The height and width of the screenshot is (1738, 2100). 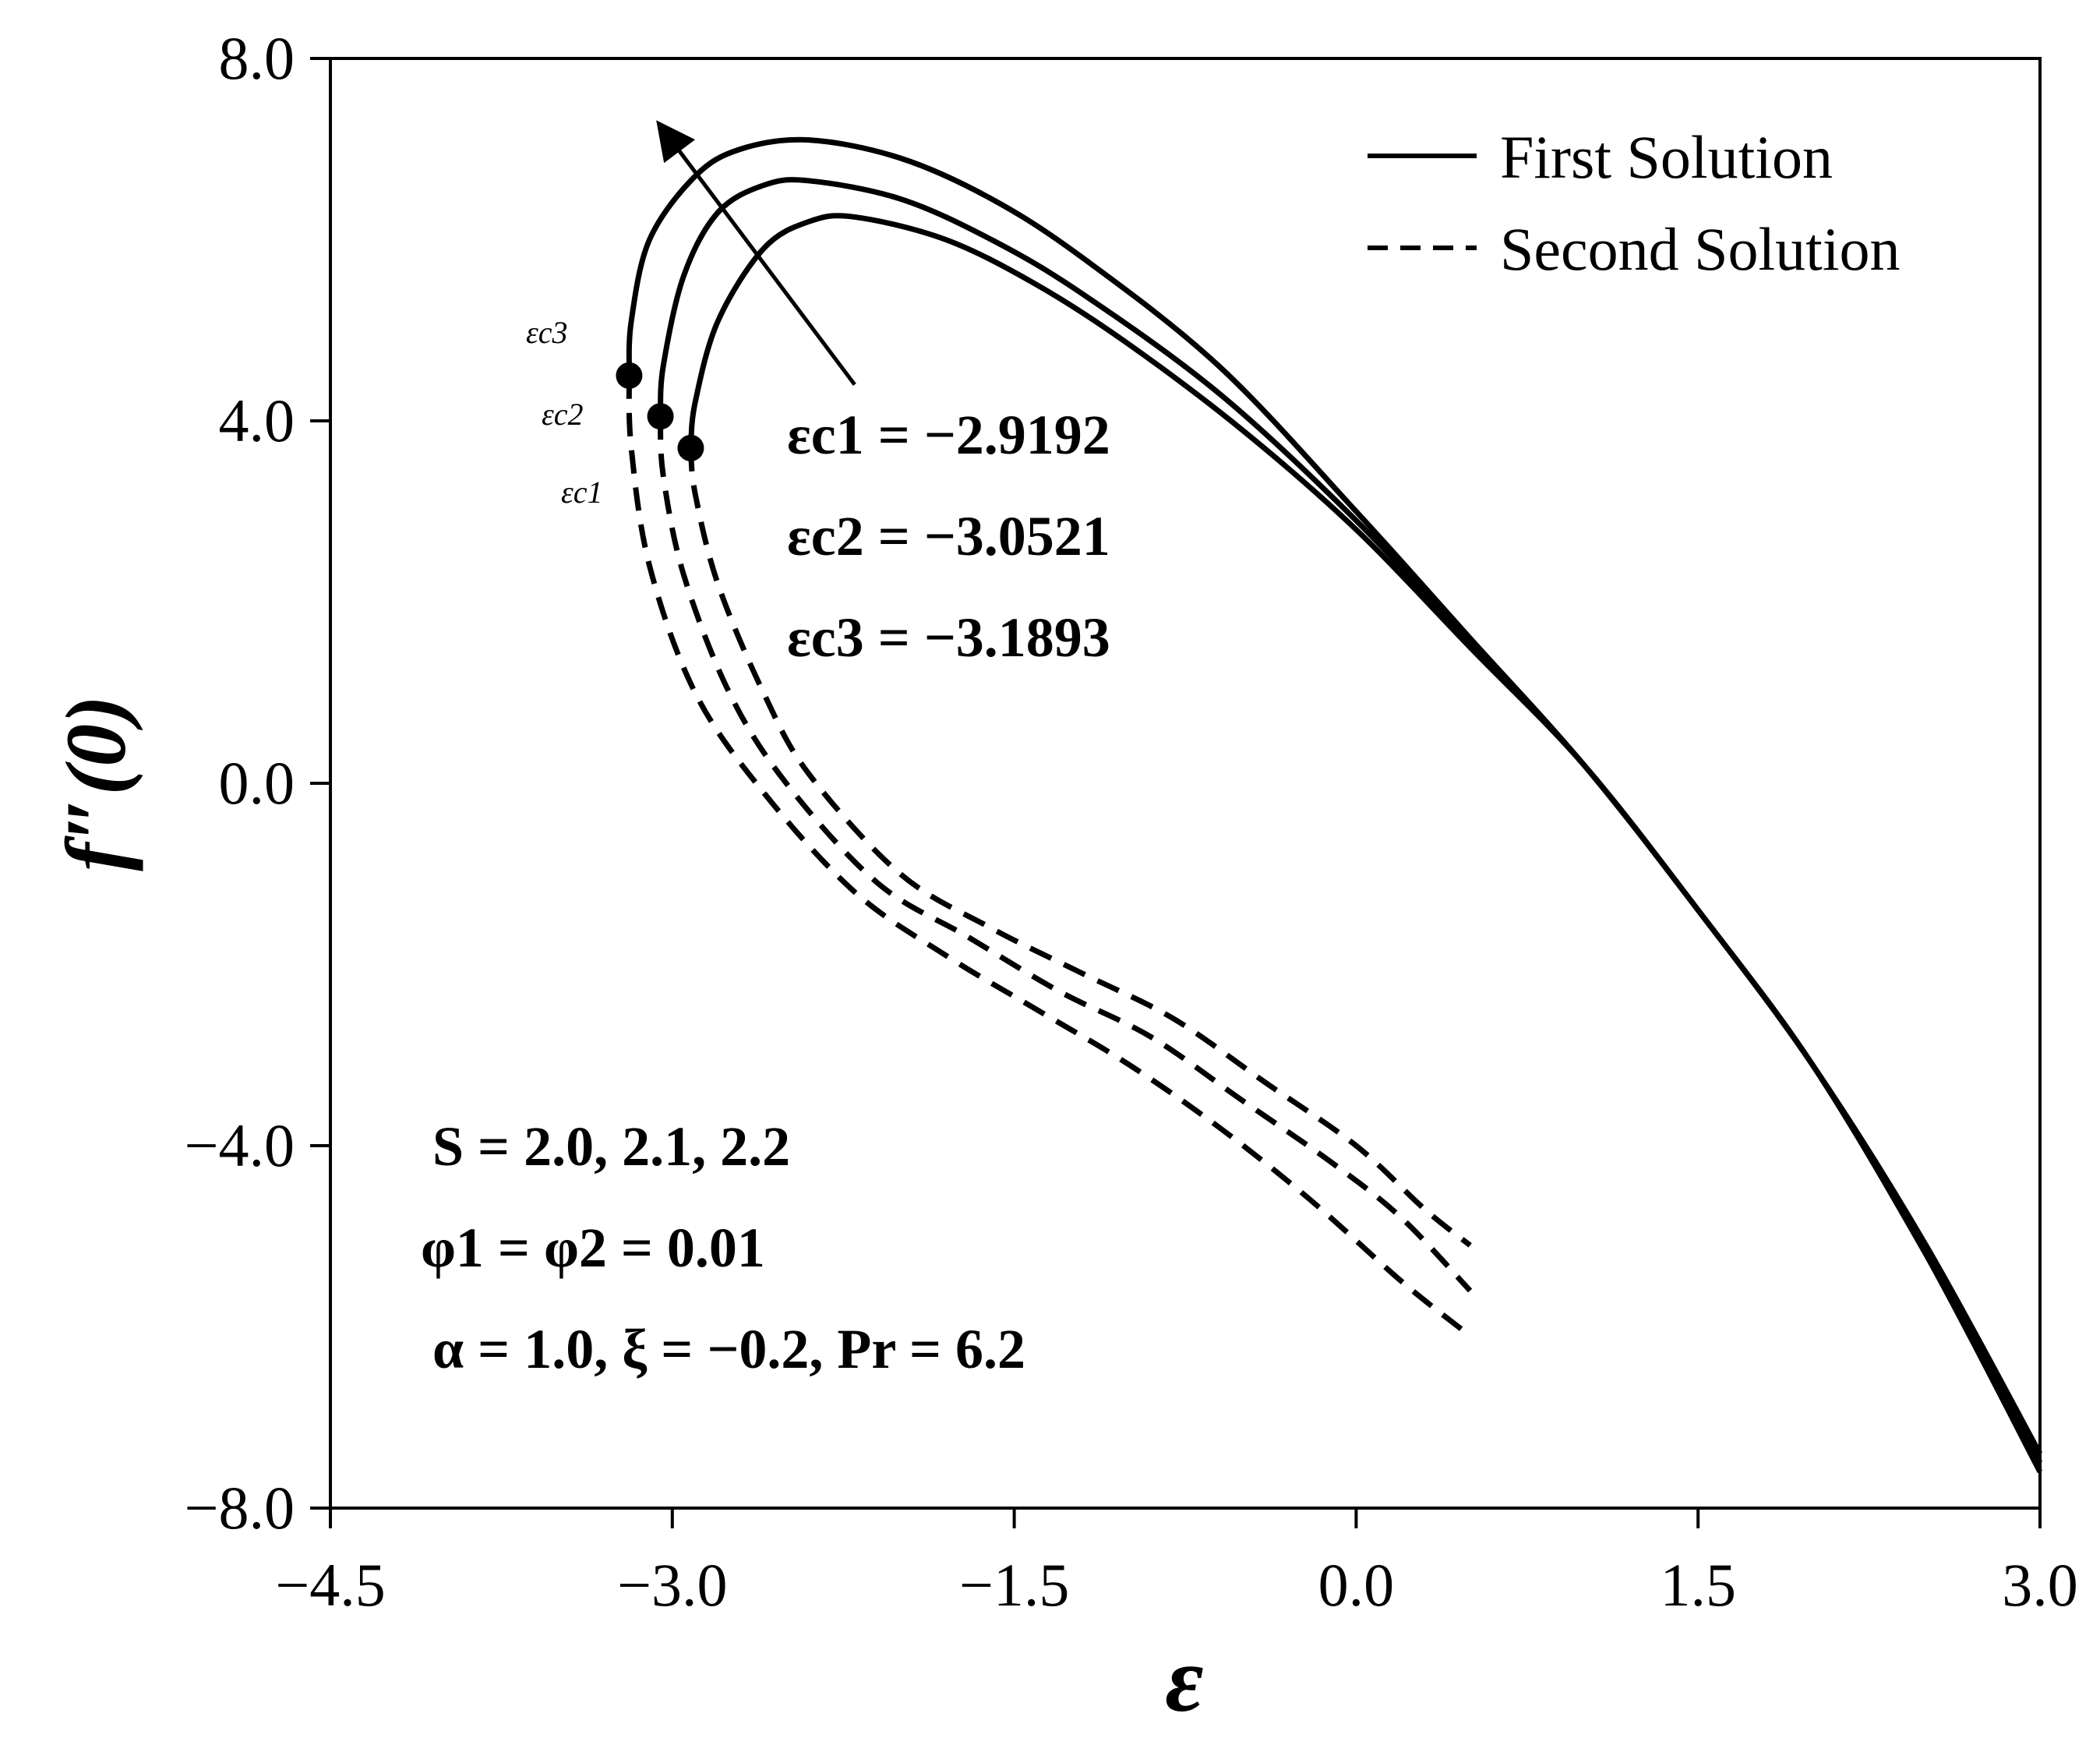 What do you see at coordinates (1698, 1585) in the screenshot?
I see `x-tick-label: 1.5` at bounding box center [1698, 1585].